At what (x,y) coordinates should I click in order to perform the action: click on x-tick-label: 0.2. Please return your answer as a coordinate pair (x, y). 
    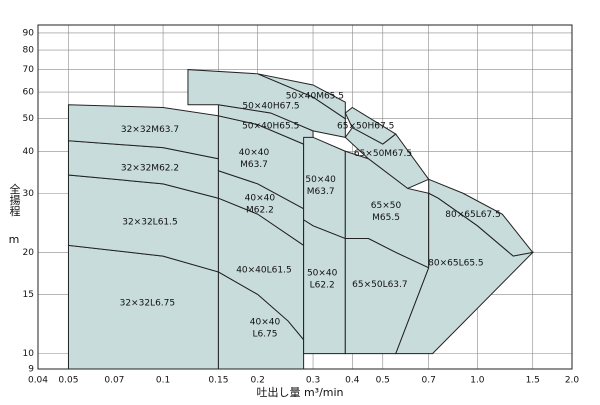
    Looking at the image, I should click on (258, 381).